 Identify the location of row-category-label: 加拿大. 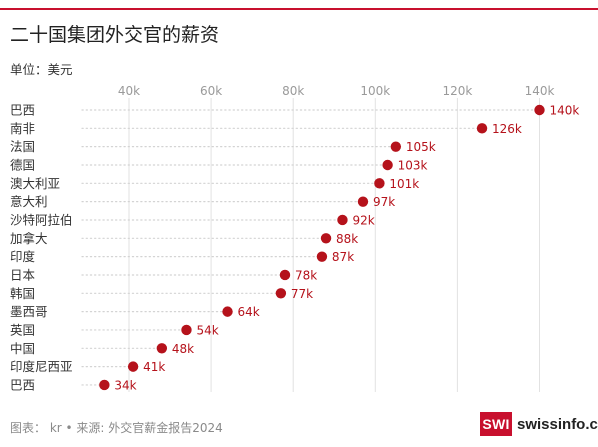
(29, 238).